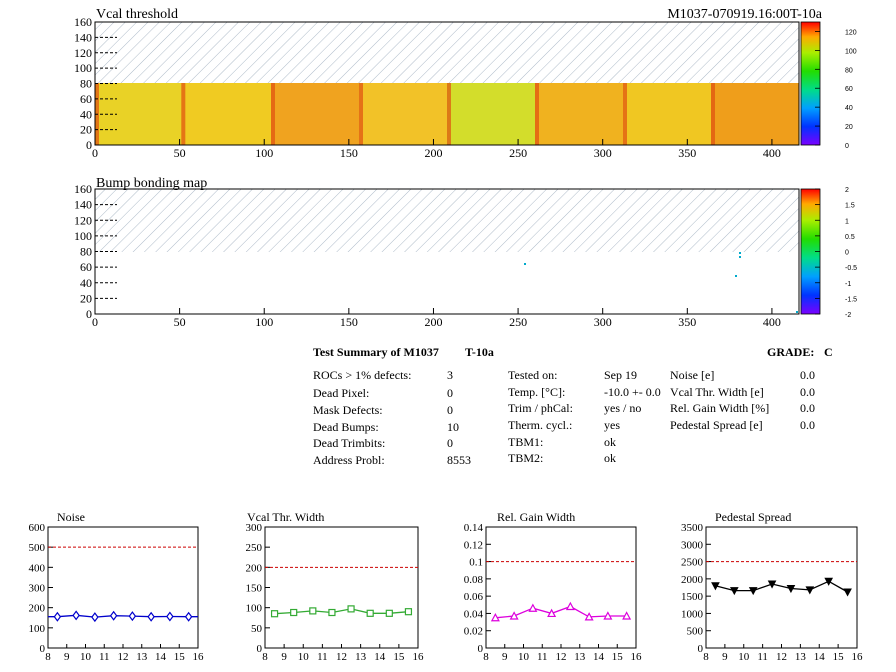 Image resolution: width=896 pixels, height=672 pixels. What do you see at coordinates (151, 183) in the screenshot?
I see `bump-map-title: Bump bonding map` at bounding box center [151, 183].